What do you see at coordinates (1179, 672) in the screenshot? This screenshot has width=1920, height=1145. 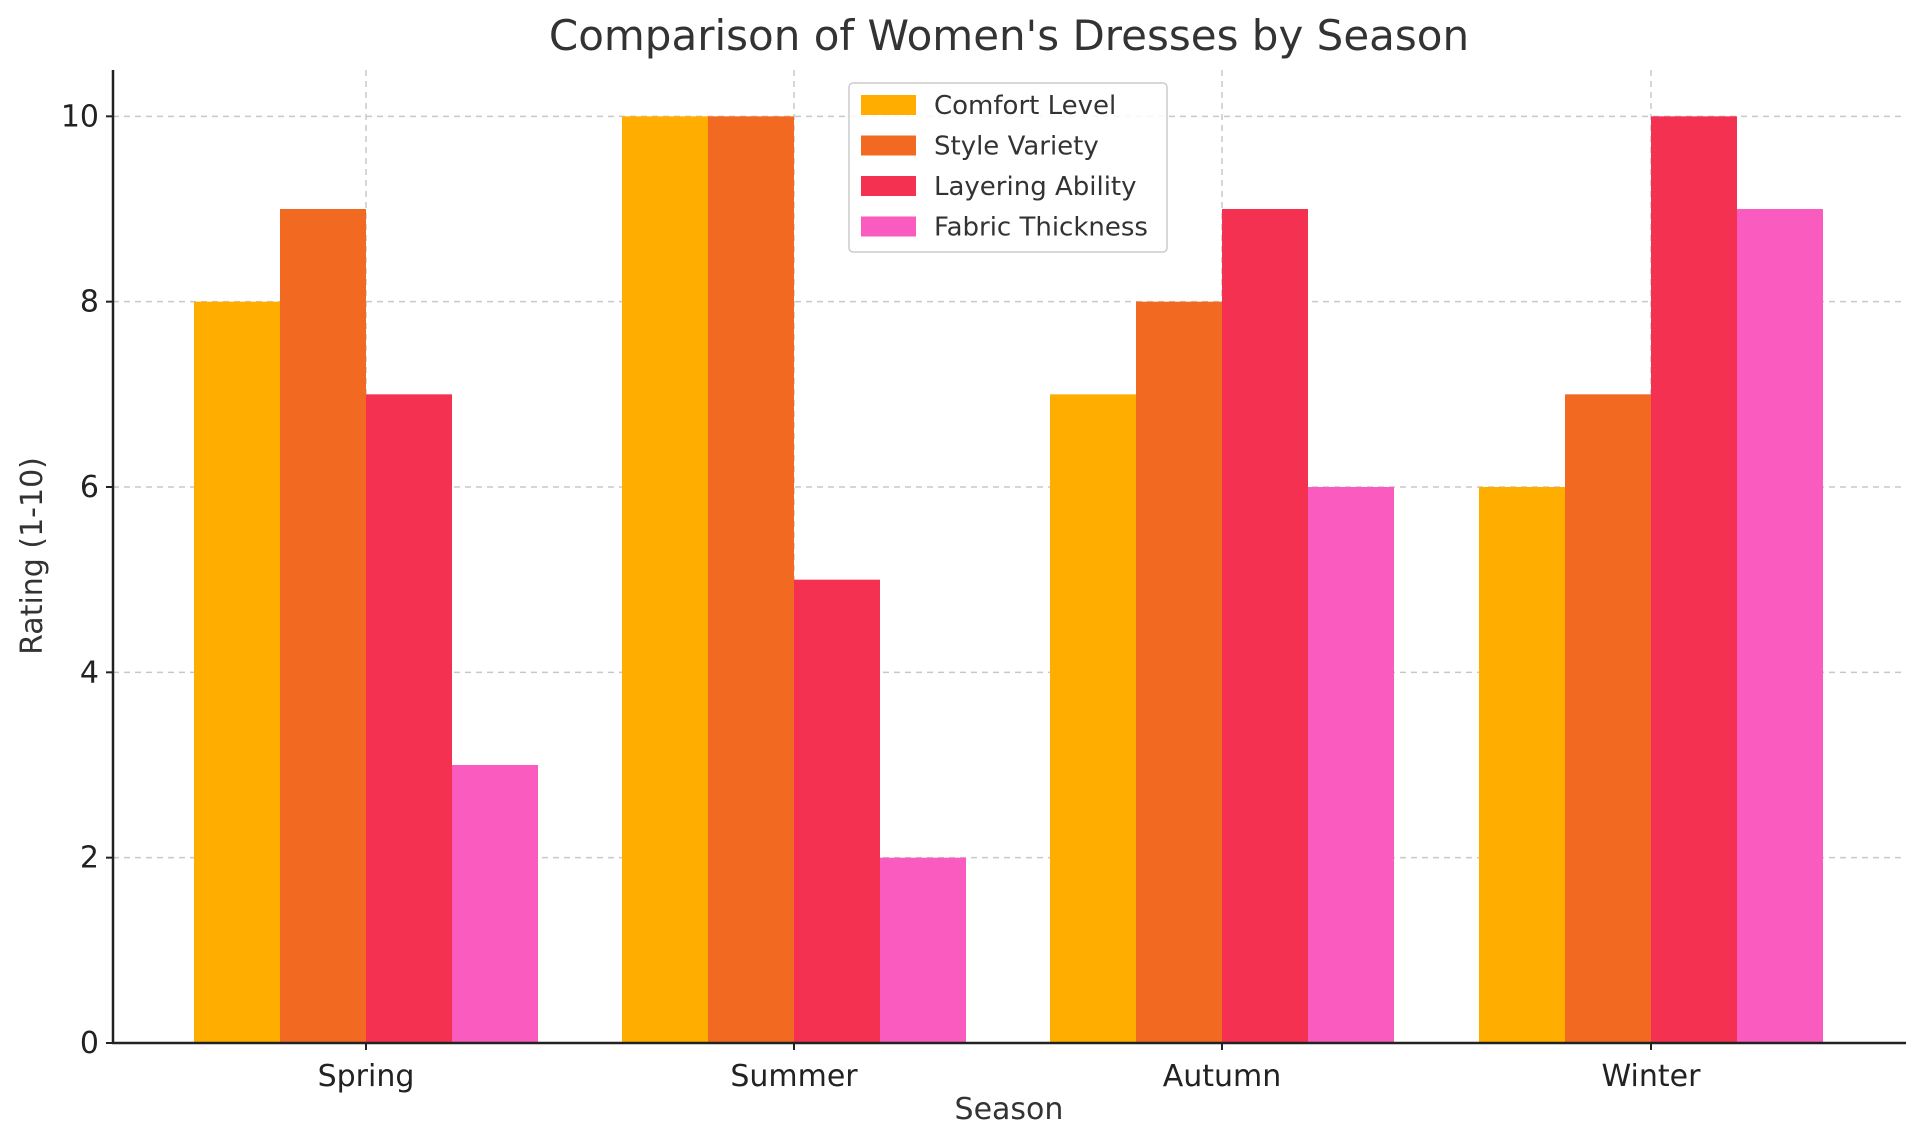 I see `bar-style-variety-autumn` at bounding box center [1179, 672].